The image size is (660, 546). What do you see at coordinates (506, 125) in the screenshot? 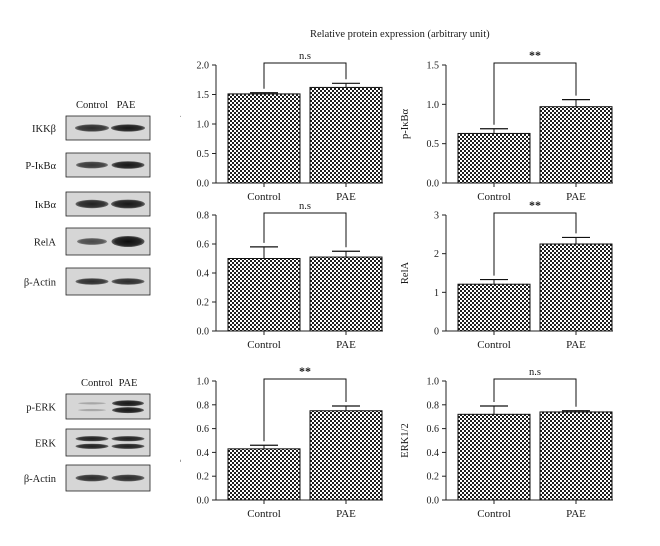
I see `chart-p-i-b-: 0.0 0.5 1.0 1.5 p-IκBα Control PAE **` at bounding box center [506, 125].